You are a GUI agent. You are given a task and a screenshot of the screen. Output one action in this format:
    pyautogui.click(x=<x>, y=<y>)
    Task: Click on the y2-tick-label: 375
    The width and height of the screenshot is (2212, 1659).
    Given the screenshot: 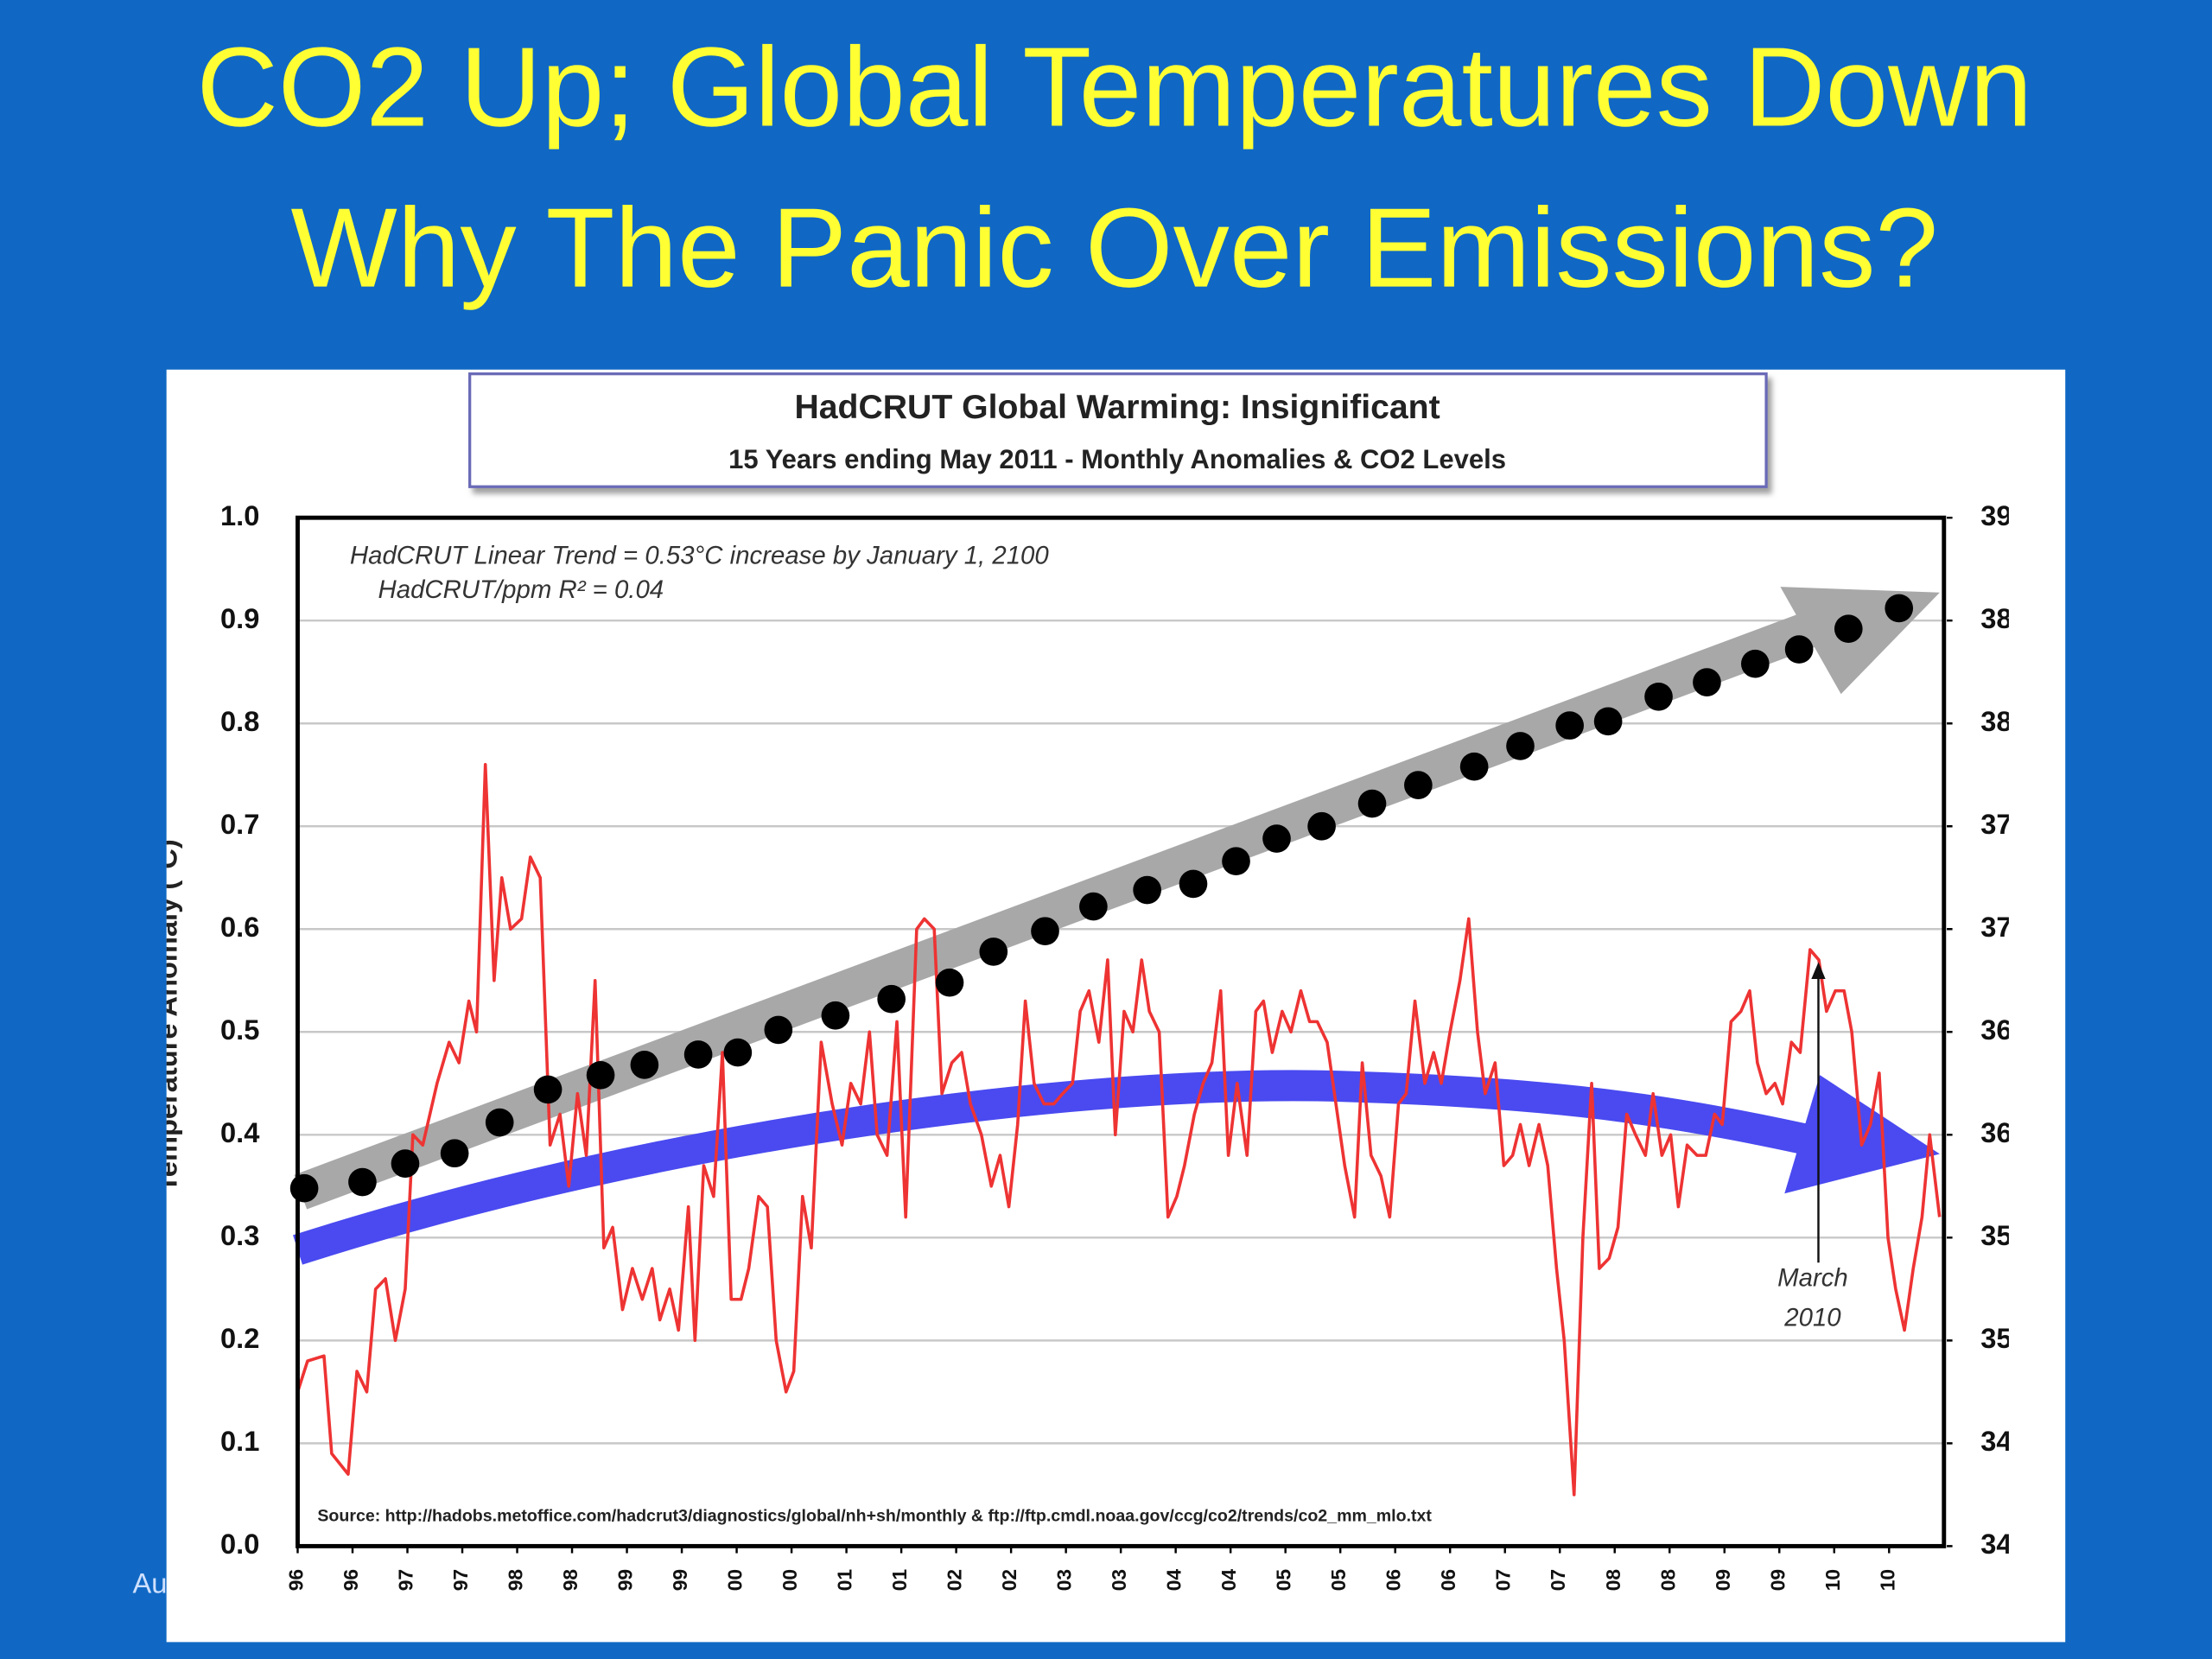 What is the action you would take?
    pyautogui.click(x=2003, y=824)
    